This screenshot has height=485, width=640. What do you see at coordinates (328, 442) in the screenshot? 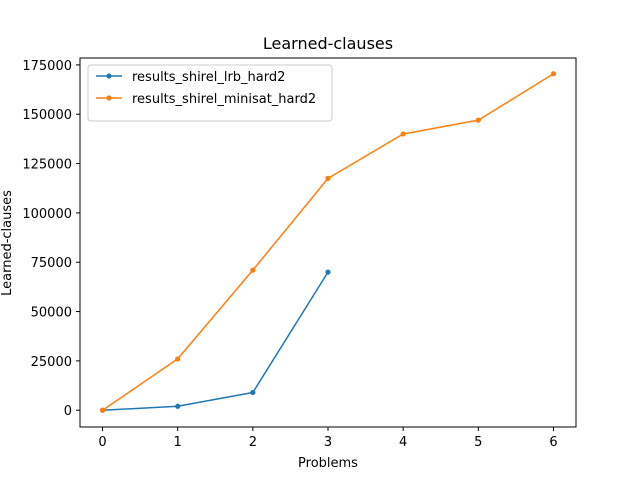
I see `x-tick-label: 3` at bounding box center [328, 442].